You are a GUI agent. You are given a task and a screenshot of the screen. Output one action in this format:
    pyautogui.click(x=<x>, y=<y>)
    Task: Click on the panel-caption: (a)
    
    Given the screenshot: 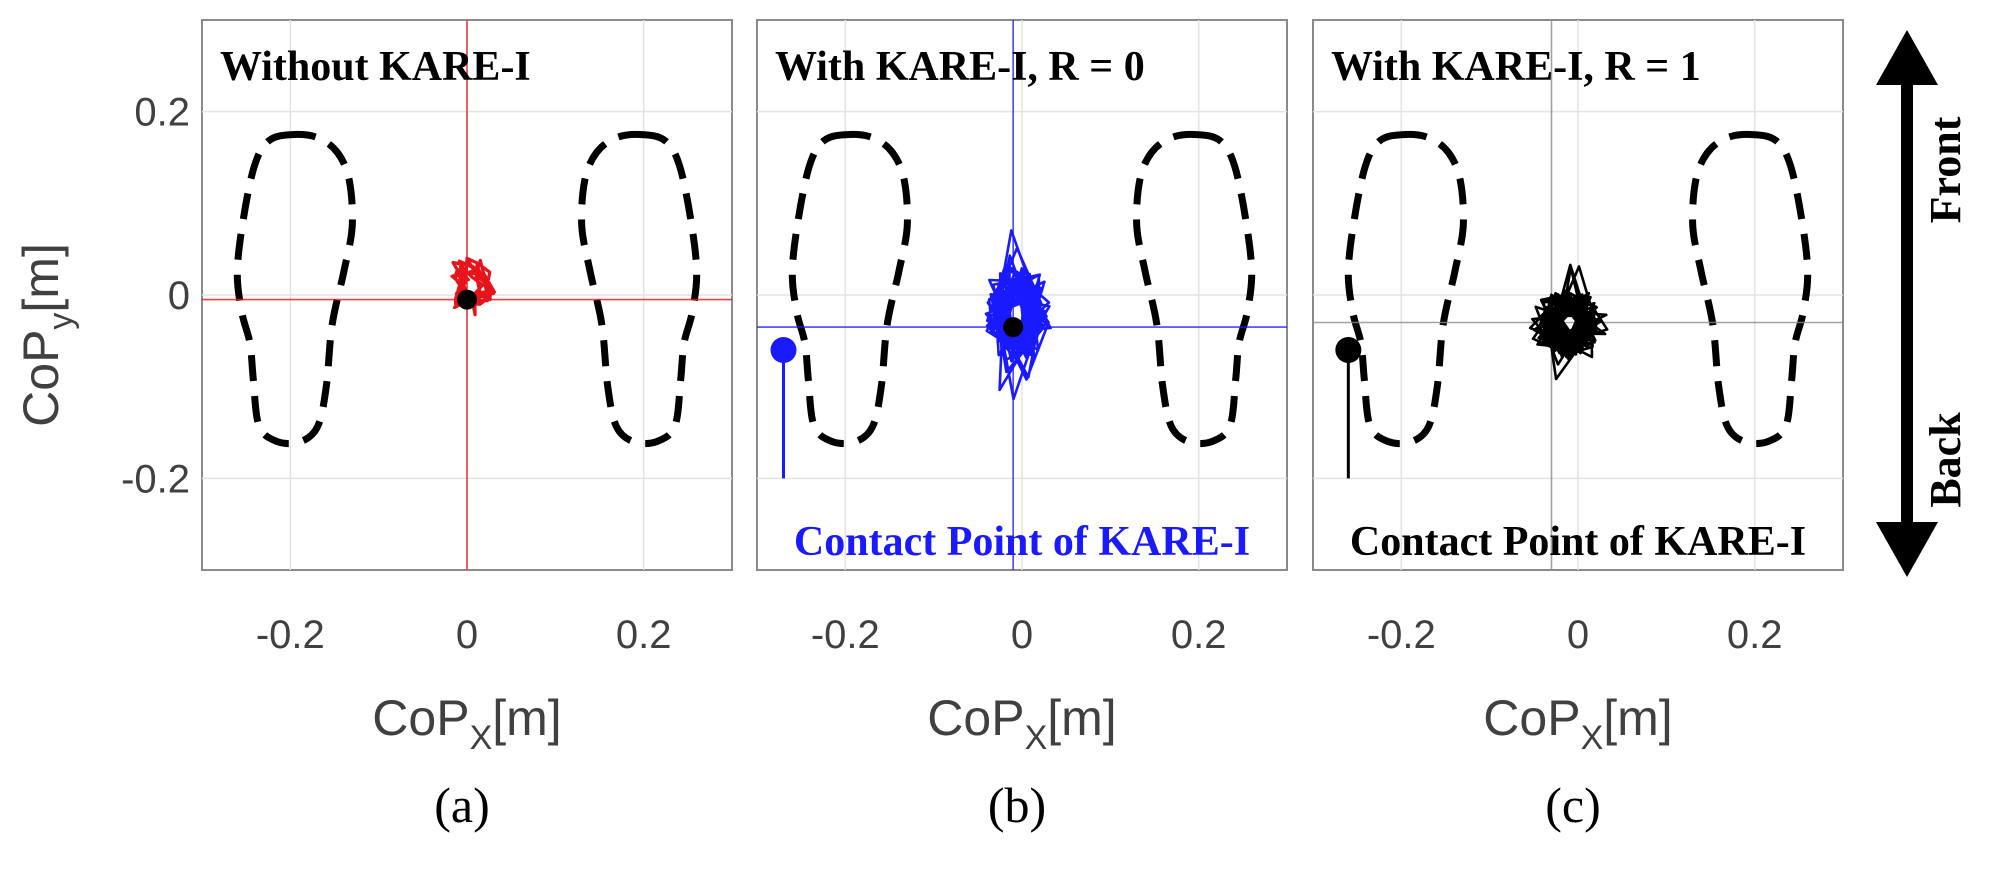 What is the action you would take?
    pyautogui.click(x=462, y=805)
    